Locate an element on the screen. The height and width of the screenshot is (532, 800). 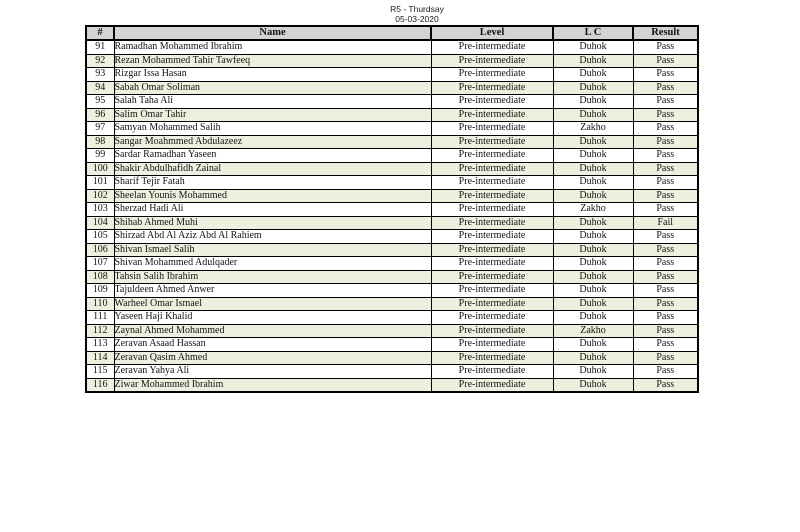
cell-name: Sabah Omar Soliman is located at coordinates (272, 87).